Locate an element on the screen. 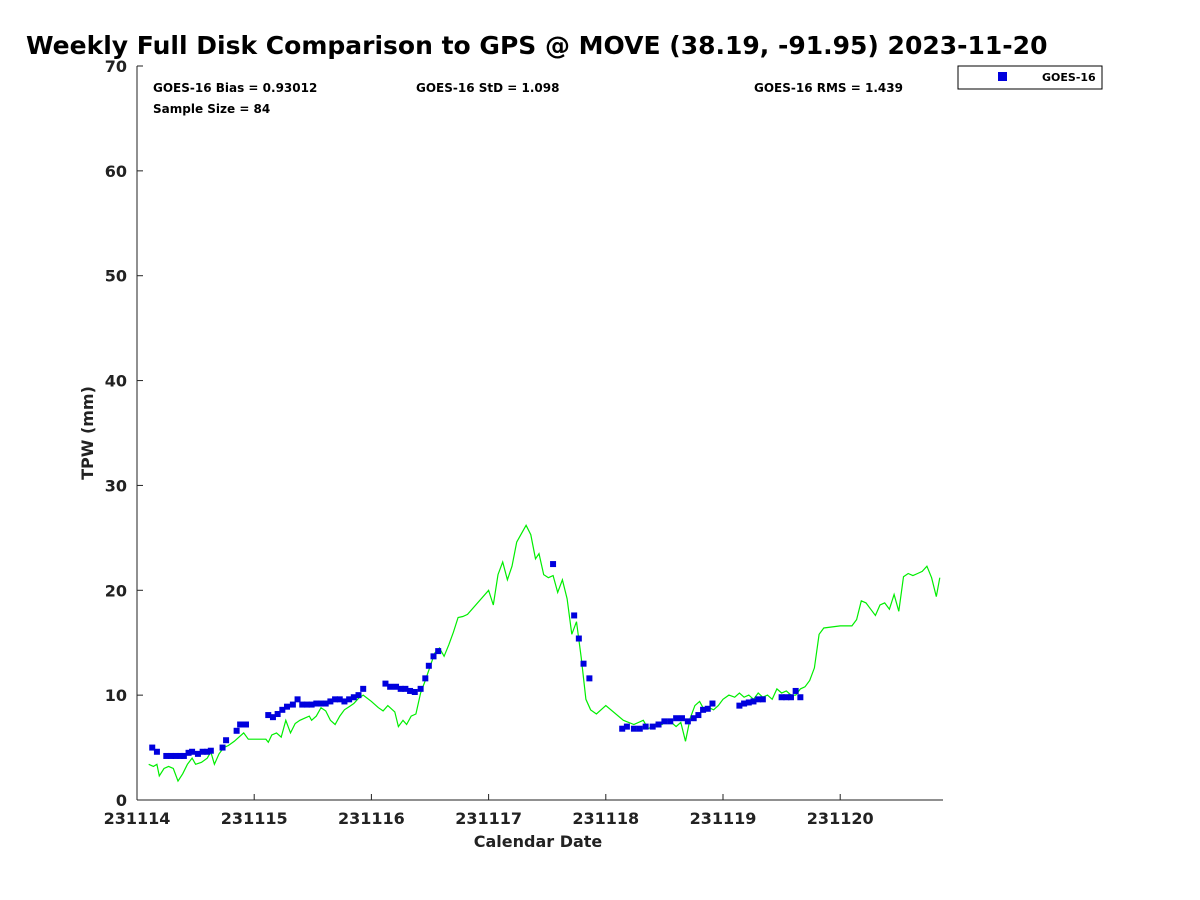 The image size is (1200, 900). y-axis-label: TPW (mm) is located at coordinates (87, 433).